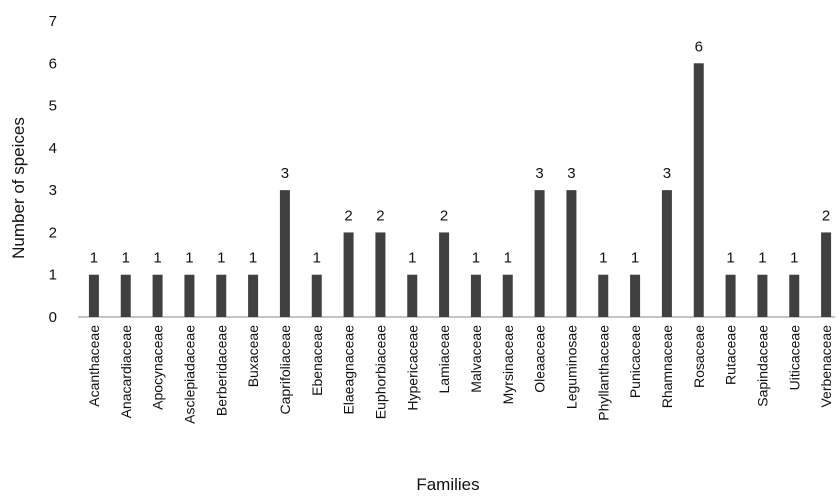  What do you see at coordinates (826, 366) in the screenshot?
I see `category-label: Verbenaceae` at bounding box center [826, 366].